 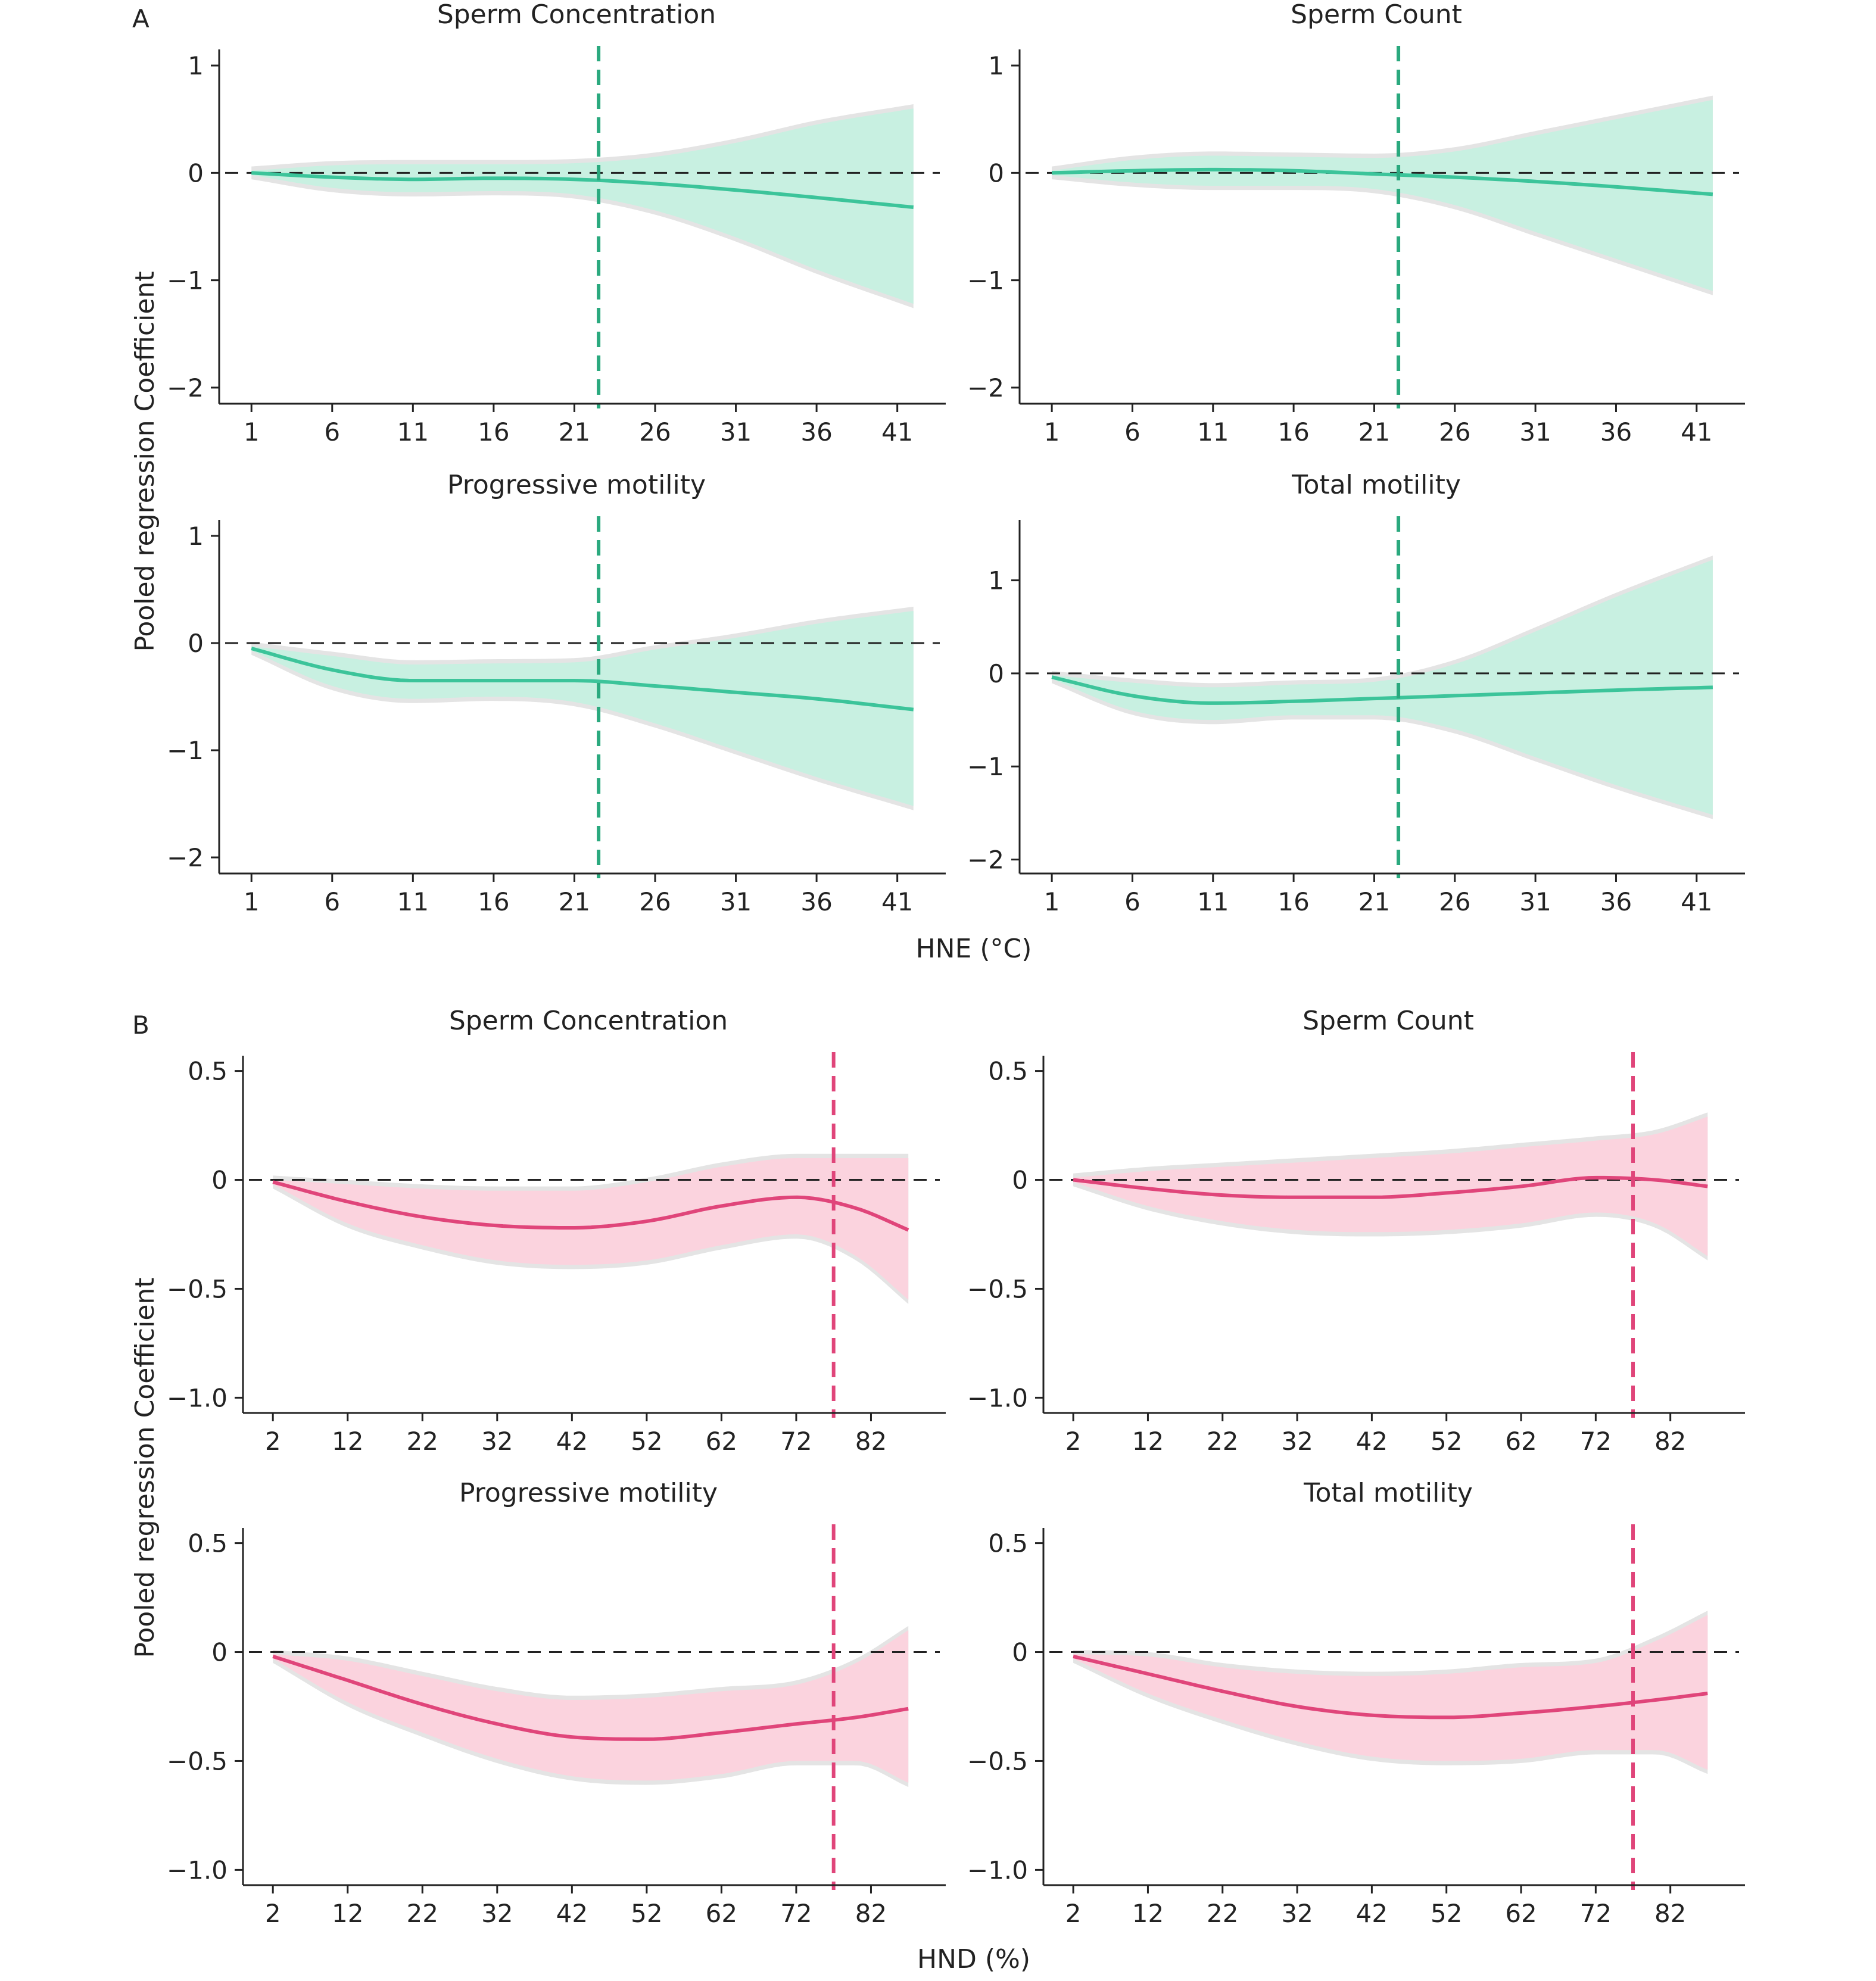 What do you see at coordinates (497, 1441) in the screenshot?
I see `x-tick-label-b1: 32` at bounding box center [497, 1441].